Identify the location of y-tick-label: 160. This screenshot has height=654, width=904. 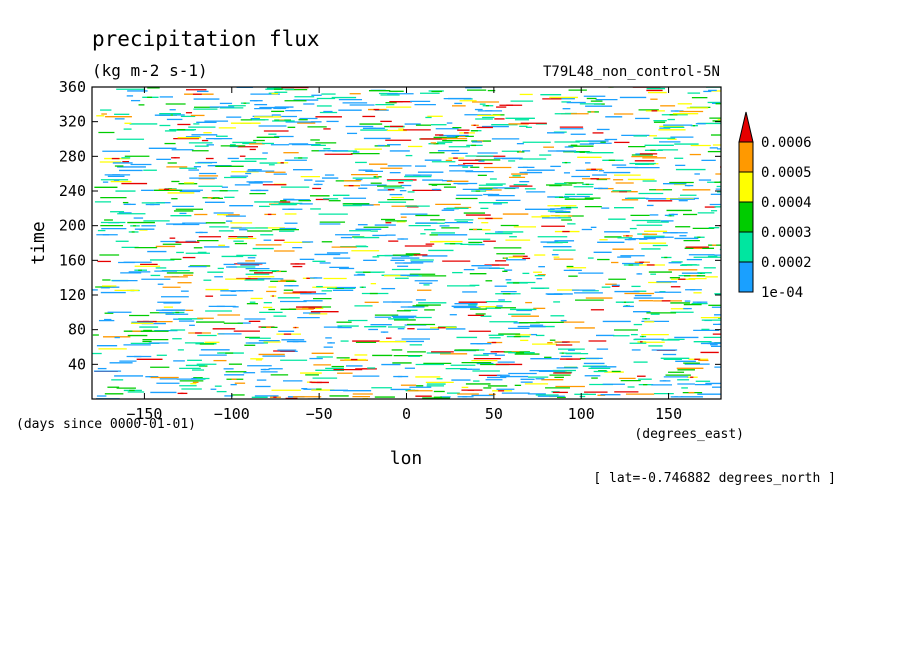
(72, 260).